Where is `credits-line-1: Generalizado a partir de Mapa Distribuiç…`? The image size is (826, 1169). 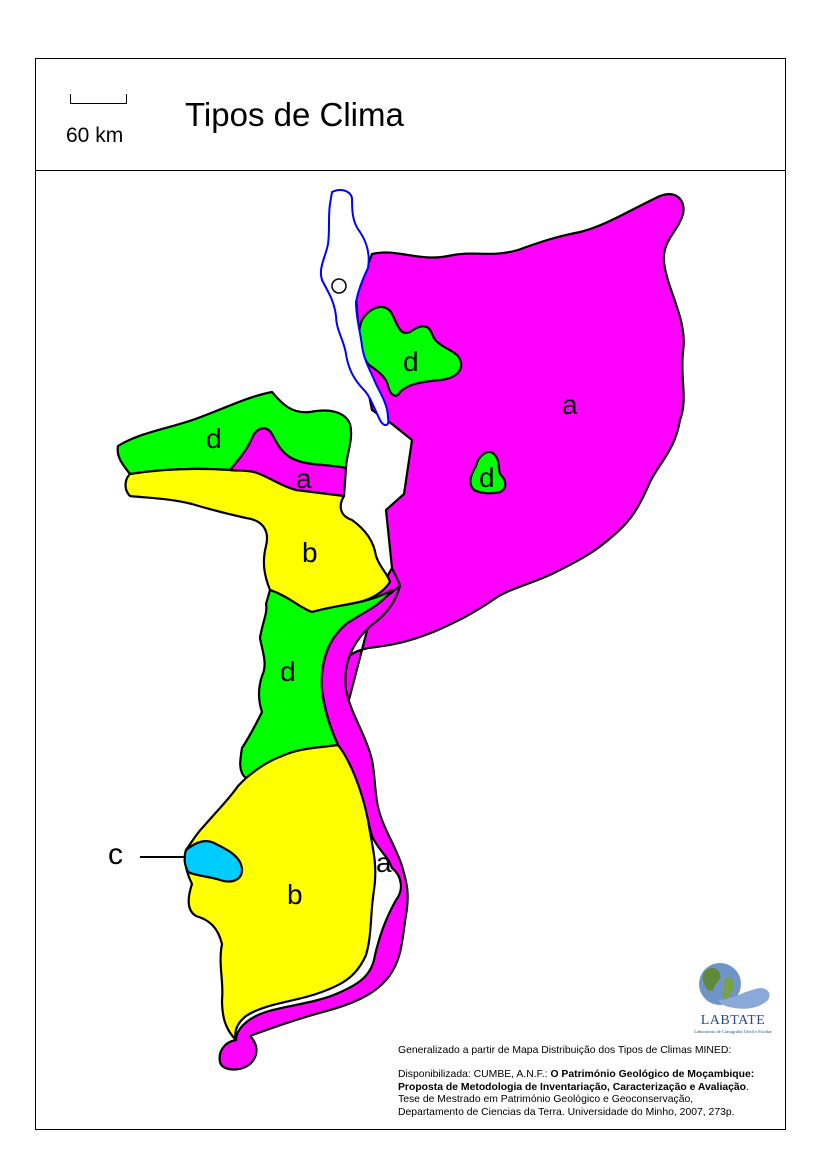 credits-line-1: Generalizado a partir de Mapa Distribuiç… is located at coordinates (565, 1050).